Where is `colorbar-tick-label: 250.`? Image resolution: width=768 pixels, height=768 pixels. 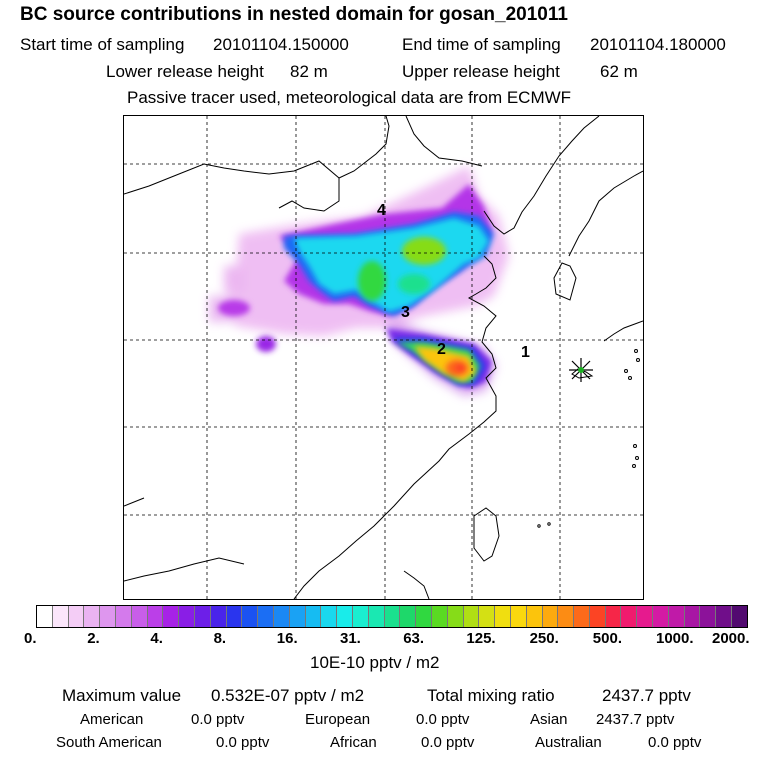
colorbar-tick-label: 250. is located at coordinates (544, 638).